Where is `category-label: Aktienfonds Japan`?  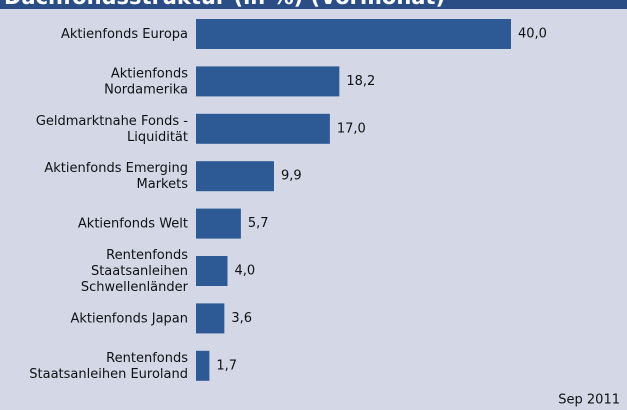
category-label: Aktienfonds Japan is located at coordinates (129, 318).